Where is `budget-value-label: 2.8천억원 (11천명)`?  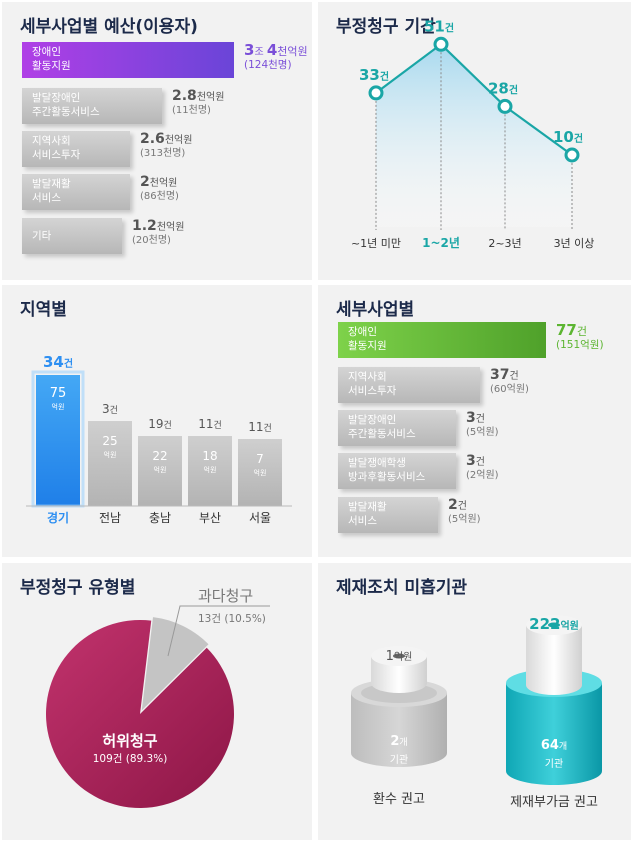
budget-value-label: 2.8천억원 (11천명) is located at coordinates (198, 103).